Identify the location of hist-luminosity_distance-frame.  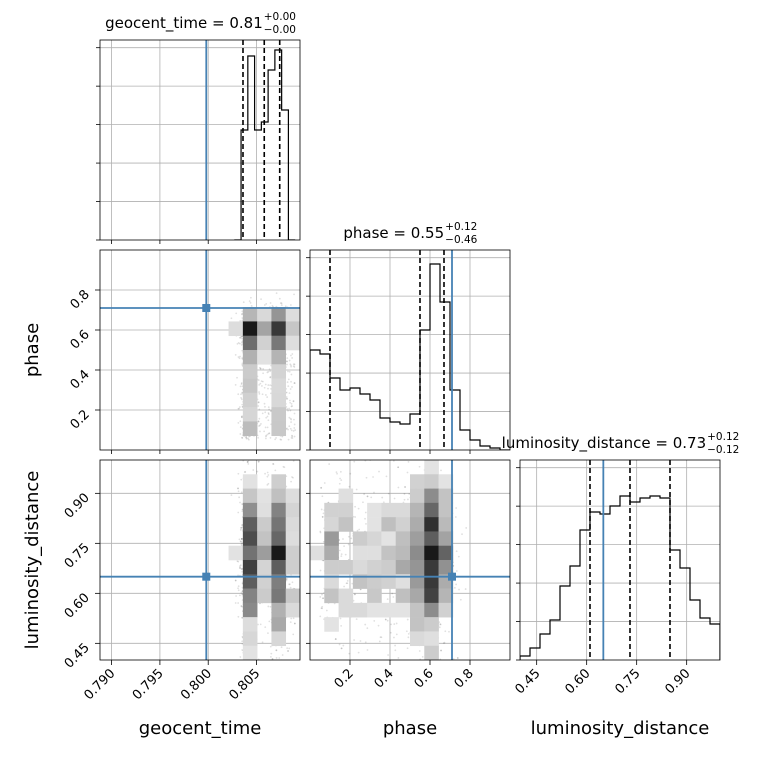
(620, 560).